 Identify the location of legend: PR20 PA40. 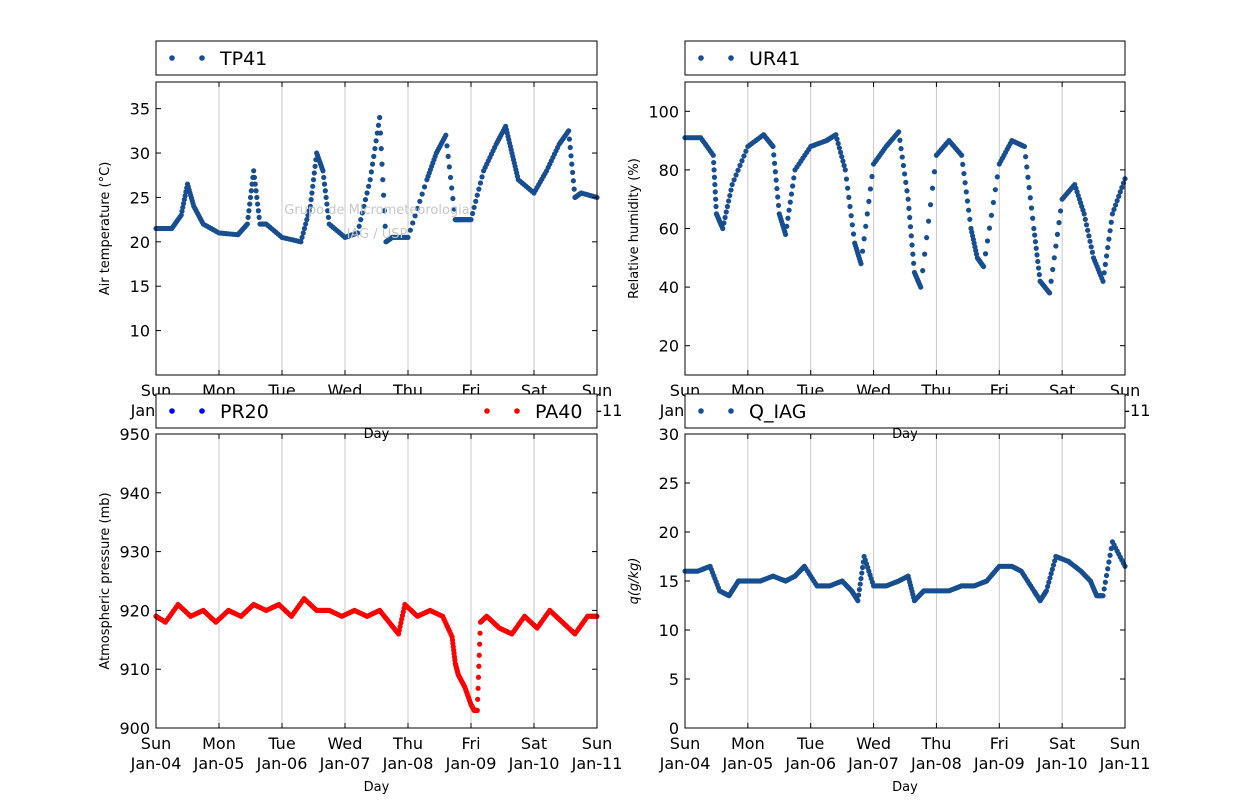
(376, 411).